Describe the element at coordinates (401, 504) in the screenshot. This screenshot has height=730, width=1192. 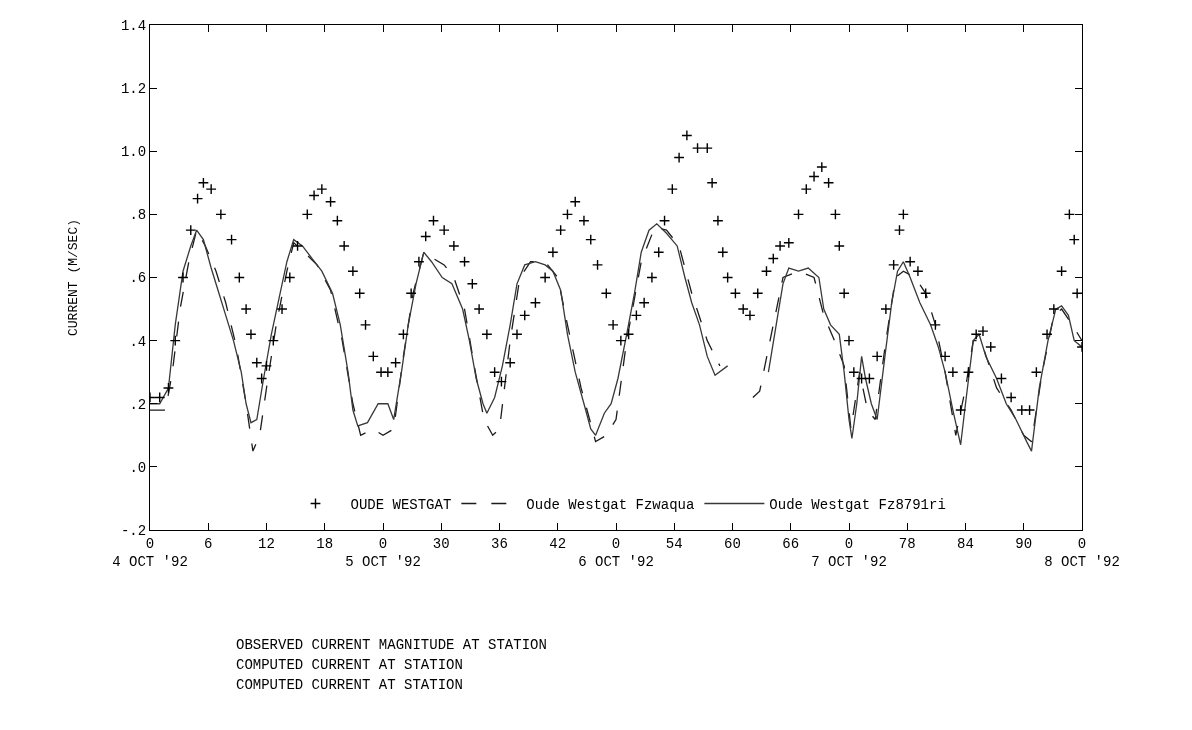
I see `legend-label: OUDE WESTGAT` at that location.